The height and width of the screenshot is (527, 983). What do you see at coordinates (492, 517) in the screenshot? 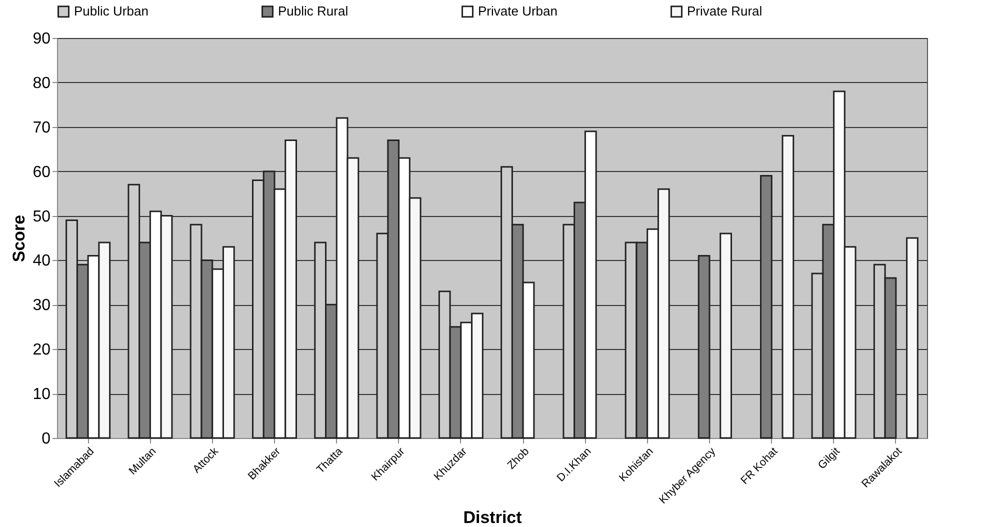
I see `x-axis-title: District` at bounding box center [492, 517].